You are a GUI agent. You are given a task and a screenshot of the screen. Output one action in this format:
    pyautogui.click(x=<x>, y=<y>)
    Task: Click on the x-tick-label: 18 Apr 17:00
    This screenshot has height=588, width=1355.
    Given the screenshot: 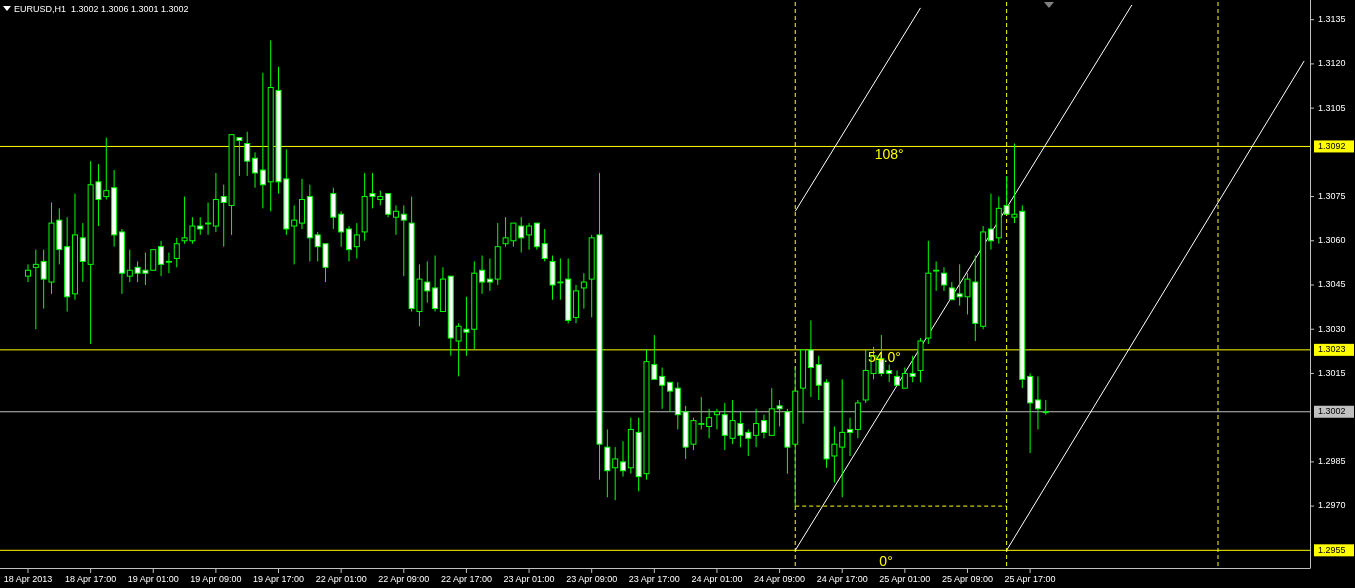 What is the action you would take?
    pyautogui.click(x=91, y=579)
    